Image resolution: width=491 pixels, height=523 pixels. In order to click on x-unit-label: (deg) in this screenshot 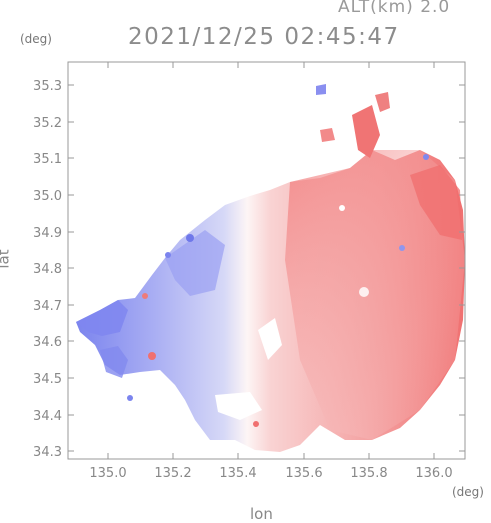, I will do `click(468, 492)`.